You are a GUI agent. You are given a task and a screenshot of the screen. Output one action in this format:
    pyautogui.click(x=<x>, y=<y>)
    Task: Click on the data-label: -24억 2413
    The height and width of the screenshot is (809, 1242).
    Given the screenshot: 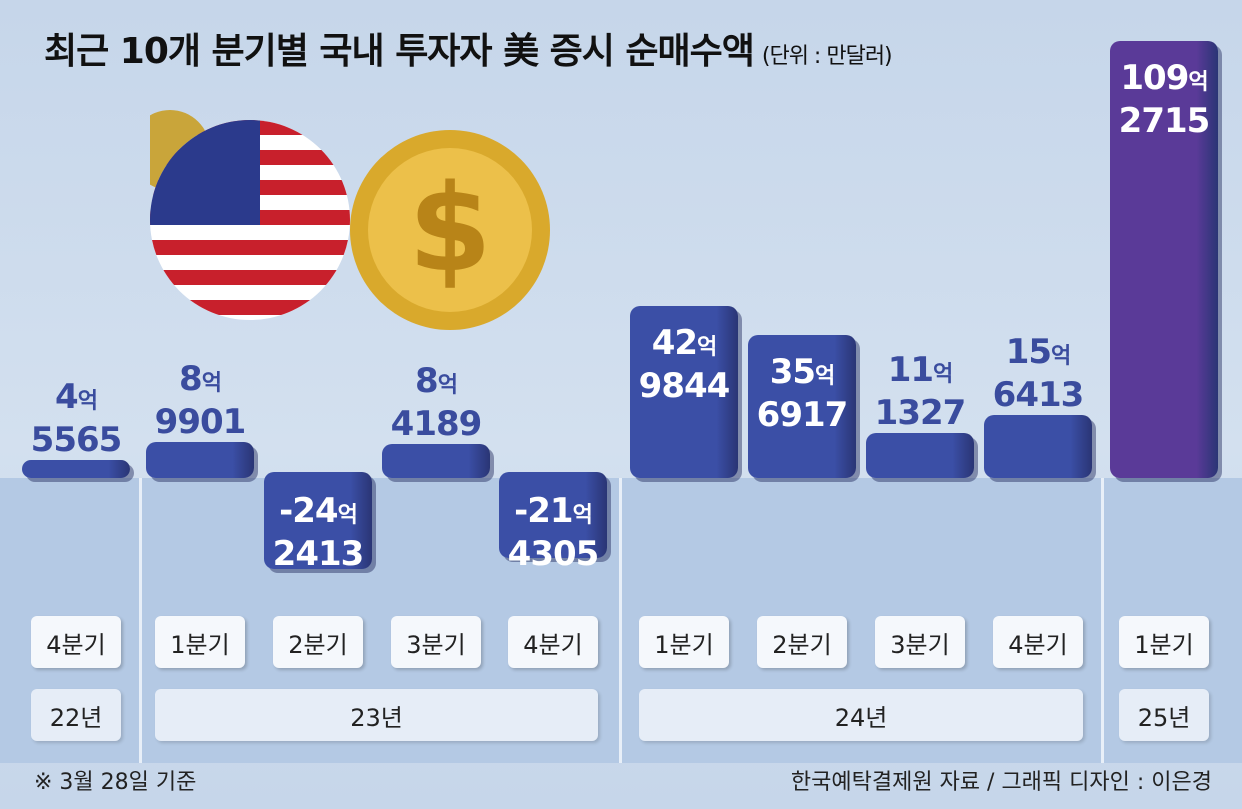 What is the action you would take?
    pyautogui.click(x=318, y=532)
    